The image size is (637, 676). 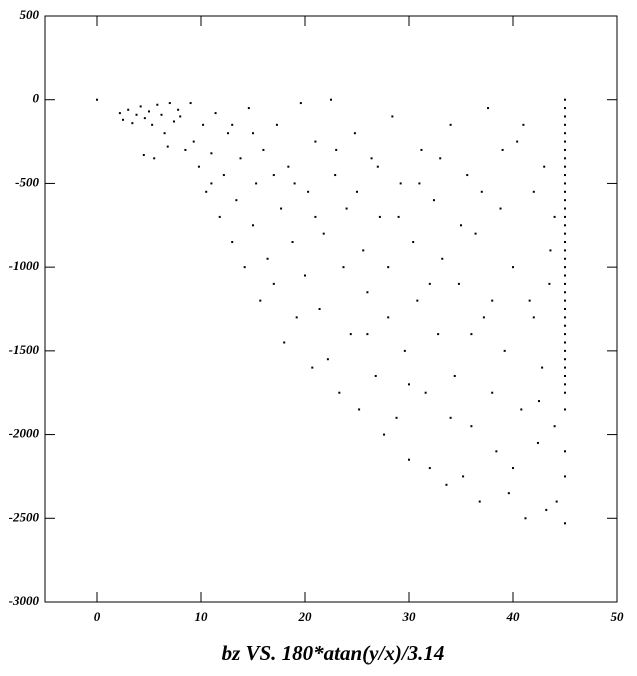 What do you see at coordinates (618, 616) in the screenshot?
I see `x-tick-label: 50` at bounding box center [618, 616].